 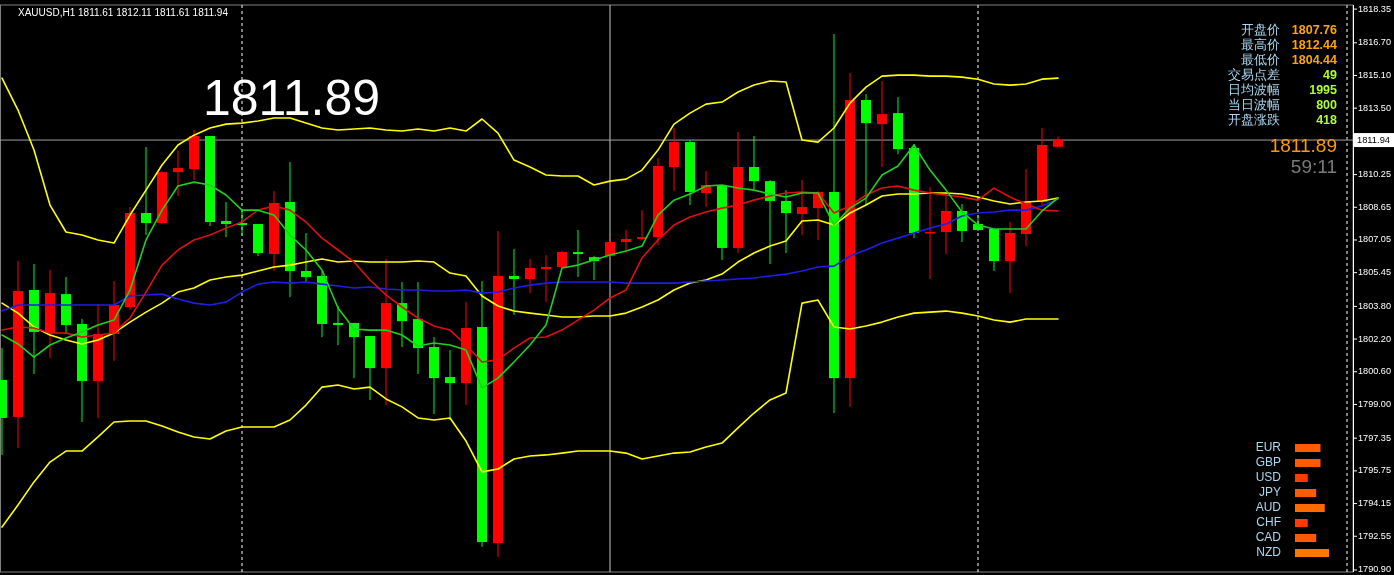 I want to click on y-tick-label: NZD, so click(x=1269, y=552).